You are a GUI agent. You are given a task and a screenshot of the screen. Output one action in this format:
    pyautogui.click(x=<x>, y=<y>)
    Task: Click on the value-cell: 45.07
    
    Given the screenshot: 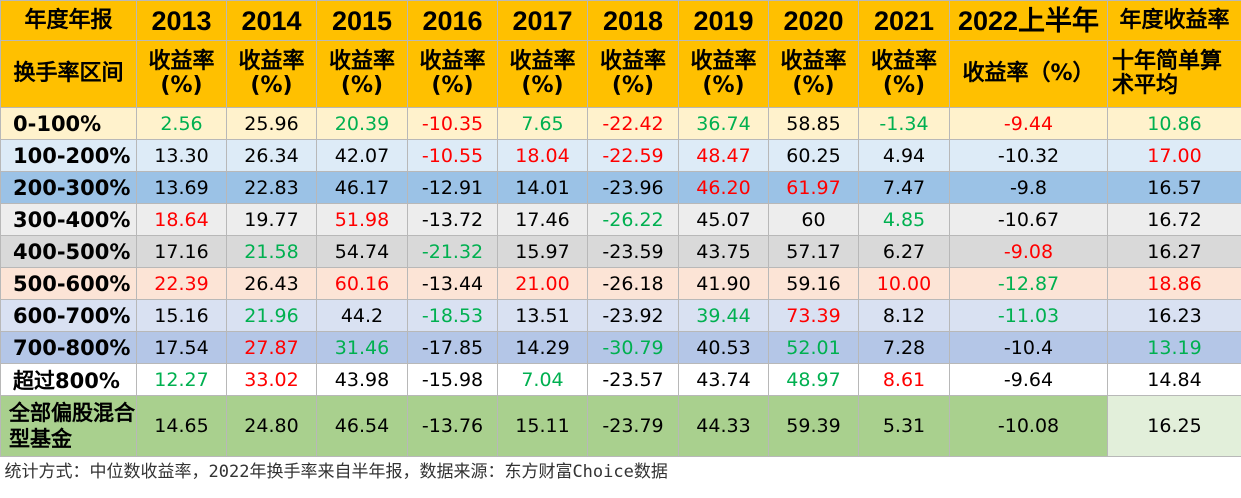 What is the action you would take?
    pyautogui.click(x=723, y=219)
    